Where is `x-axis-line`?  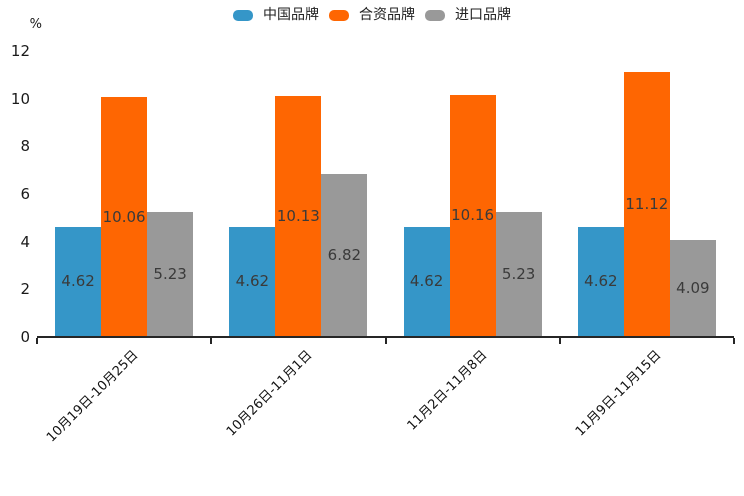
x-axis-line is located at coordinates (385, 337).